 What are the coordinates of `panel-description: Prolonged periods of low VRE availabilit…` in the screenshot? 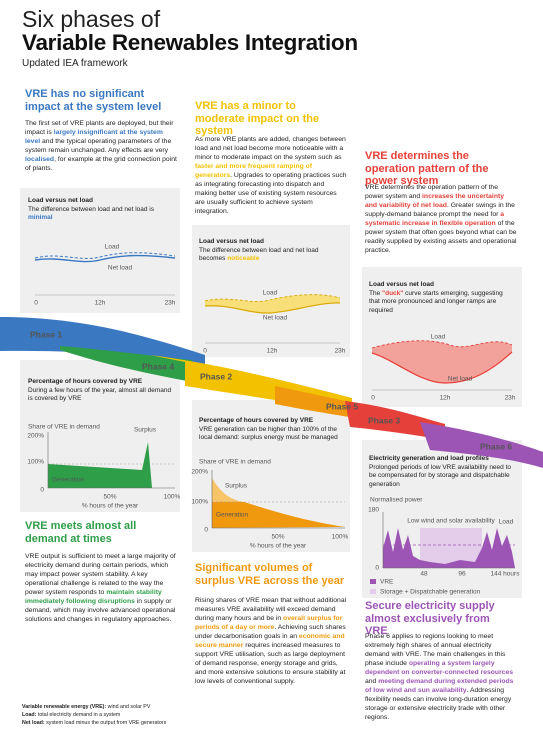 It's located at (442, 476).